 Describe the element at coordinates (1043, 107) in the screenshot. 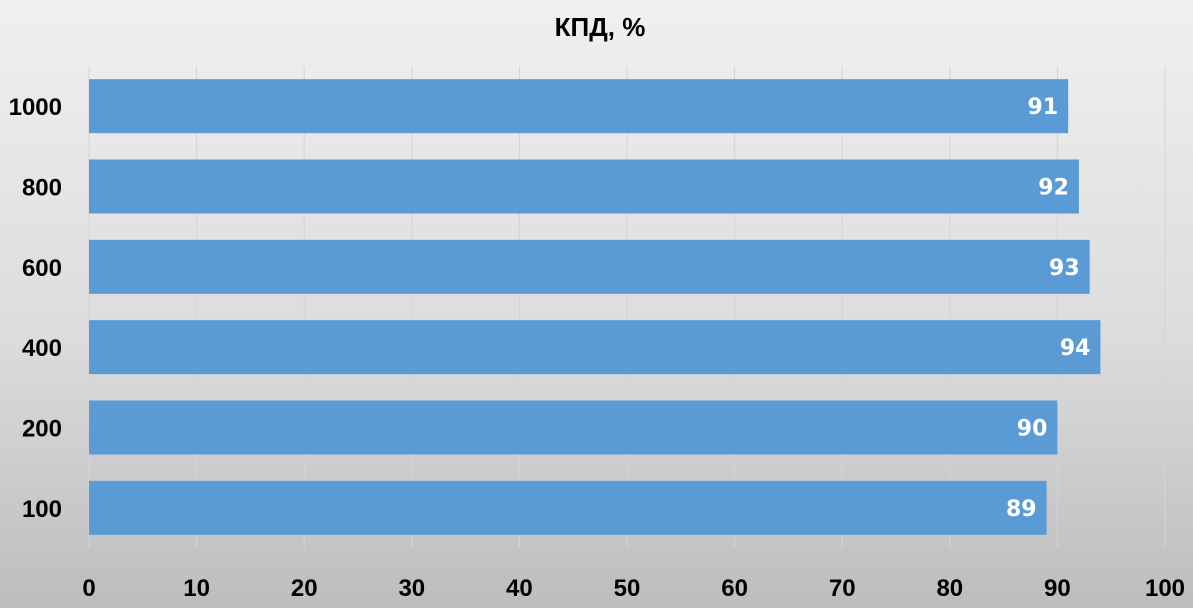

I see `data-label: 91` at that location.